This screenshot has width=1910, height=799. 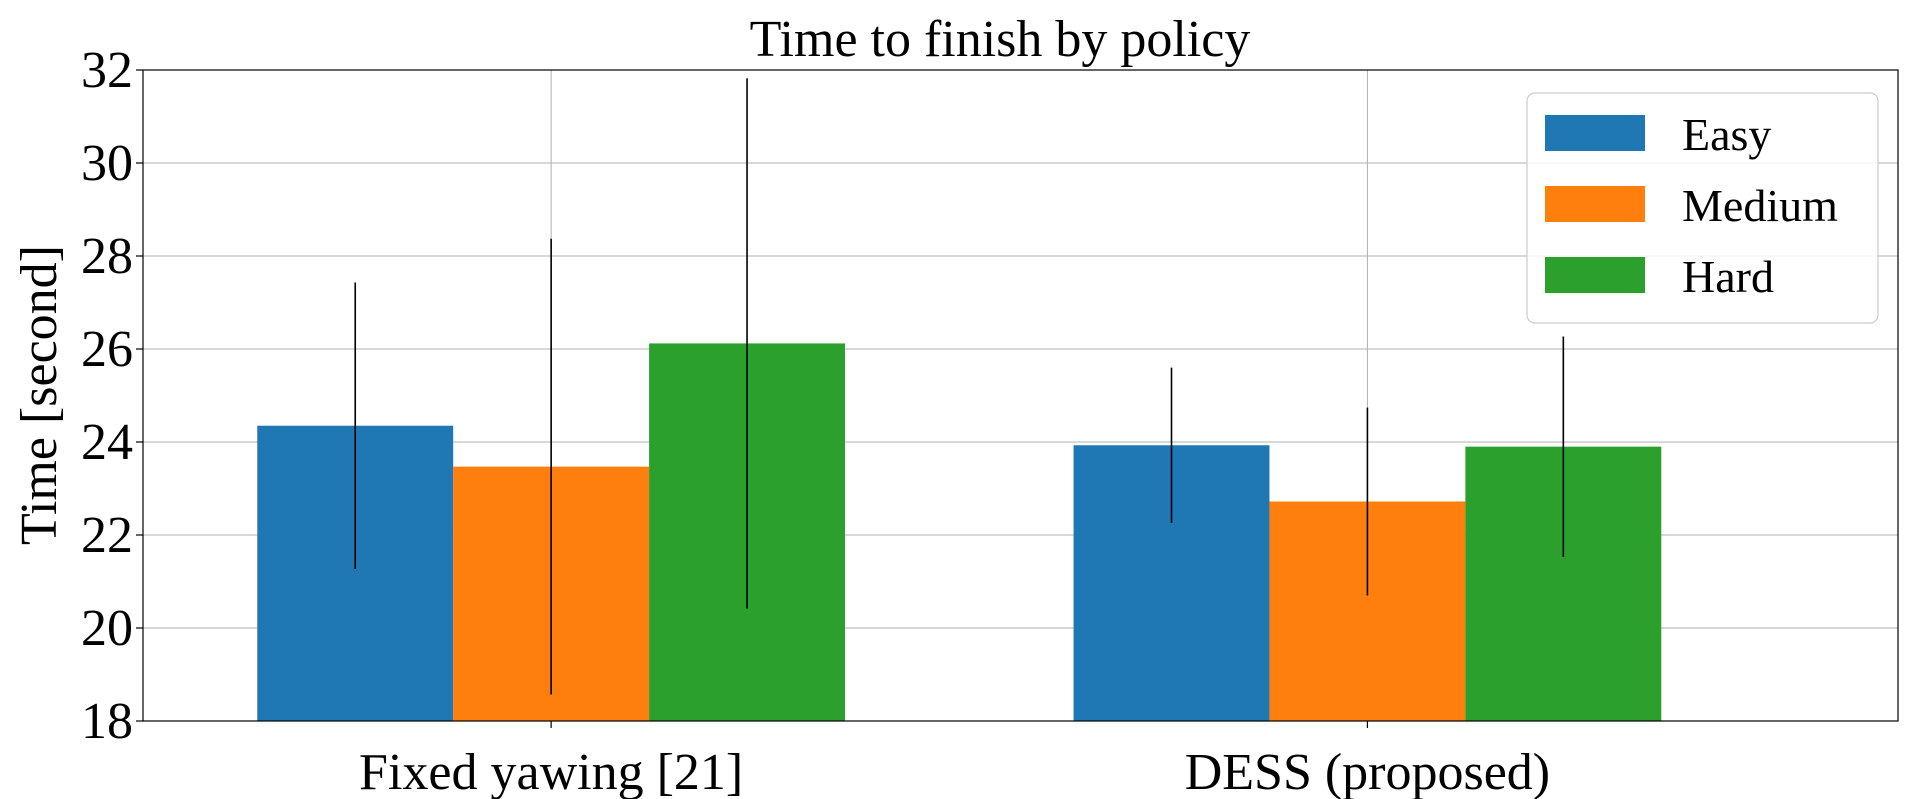 What do you see at coordinates (1000, 39) in the screenshot?
I see `chart-title: Time to finish by policy` at bounding box center [1000, 39].